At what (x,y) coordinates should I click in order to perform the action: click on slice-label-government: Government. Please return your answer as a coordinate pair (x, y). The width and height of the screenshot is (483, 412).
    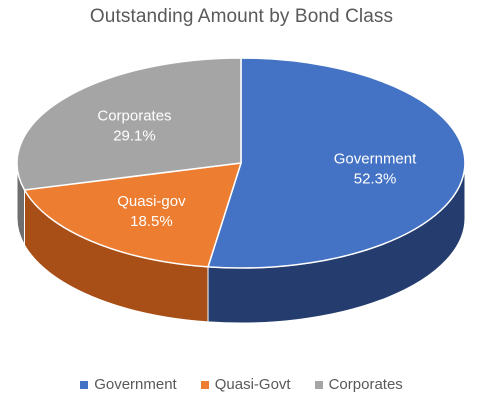
    Looking at the image, I should click on (375, 159).